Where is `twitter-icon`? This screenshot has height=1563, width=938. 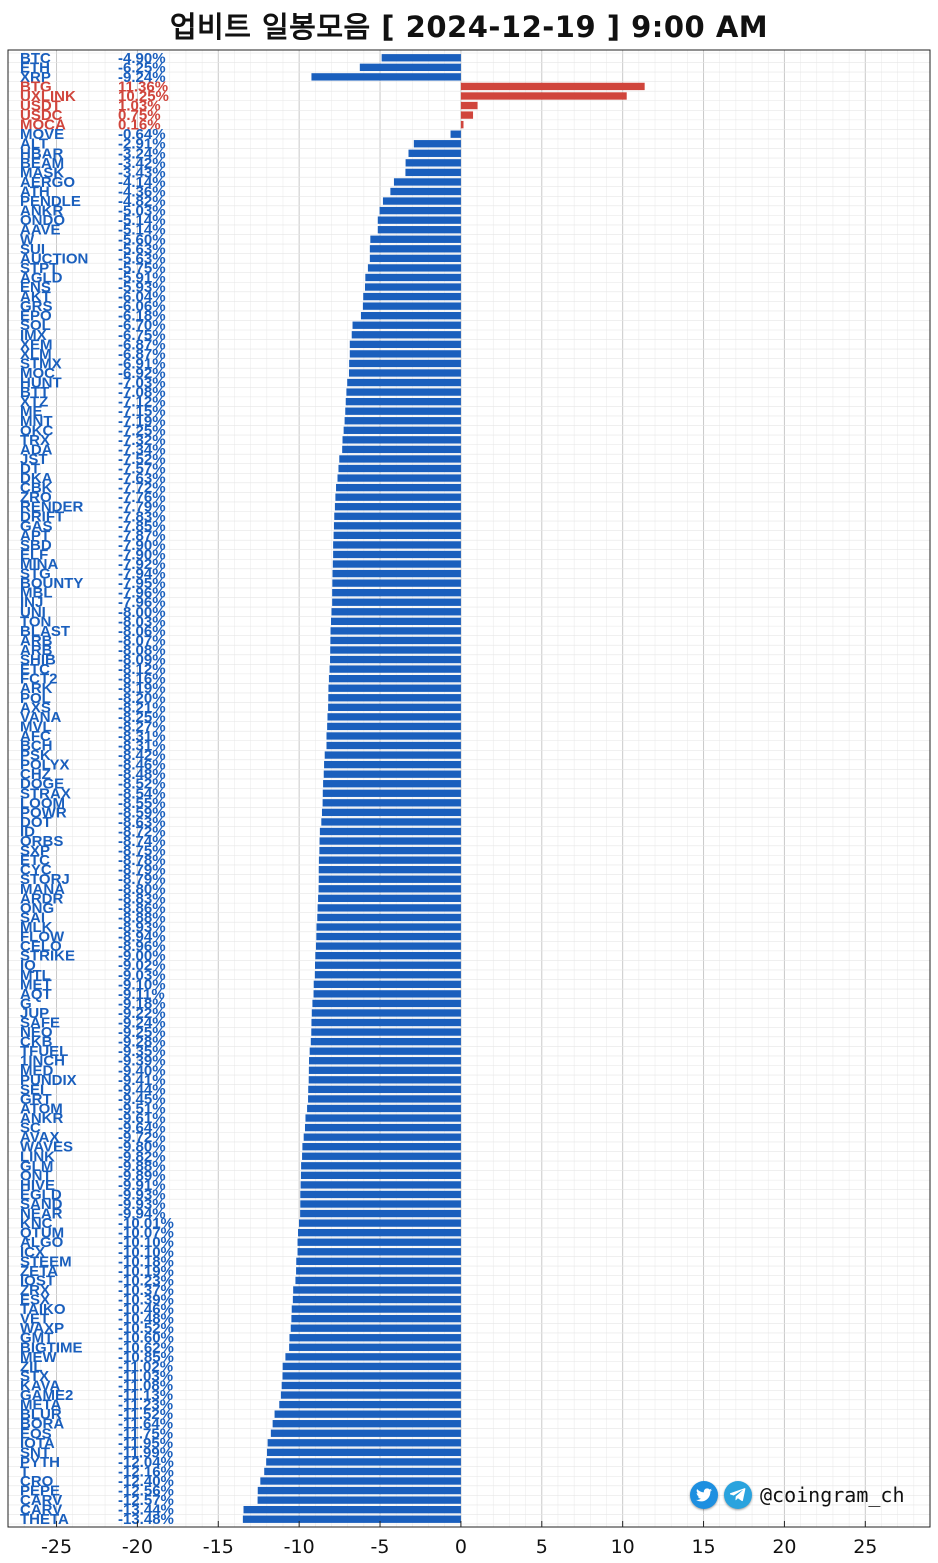 twitter-icon is located at coordinates (704, 1495).